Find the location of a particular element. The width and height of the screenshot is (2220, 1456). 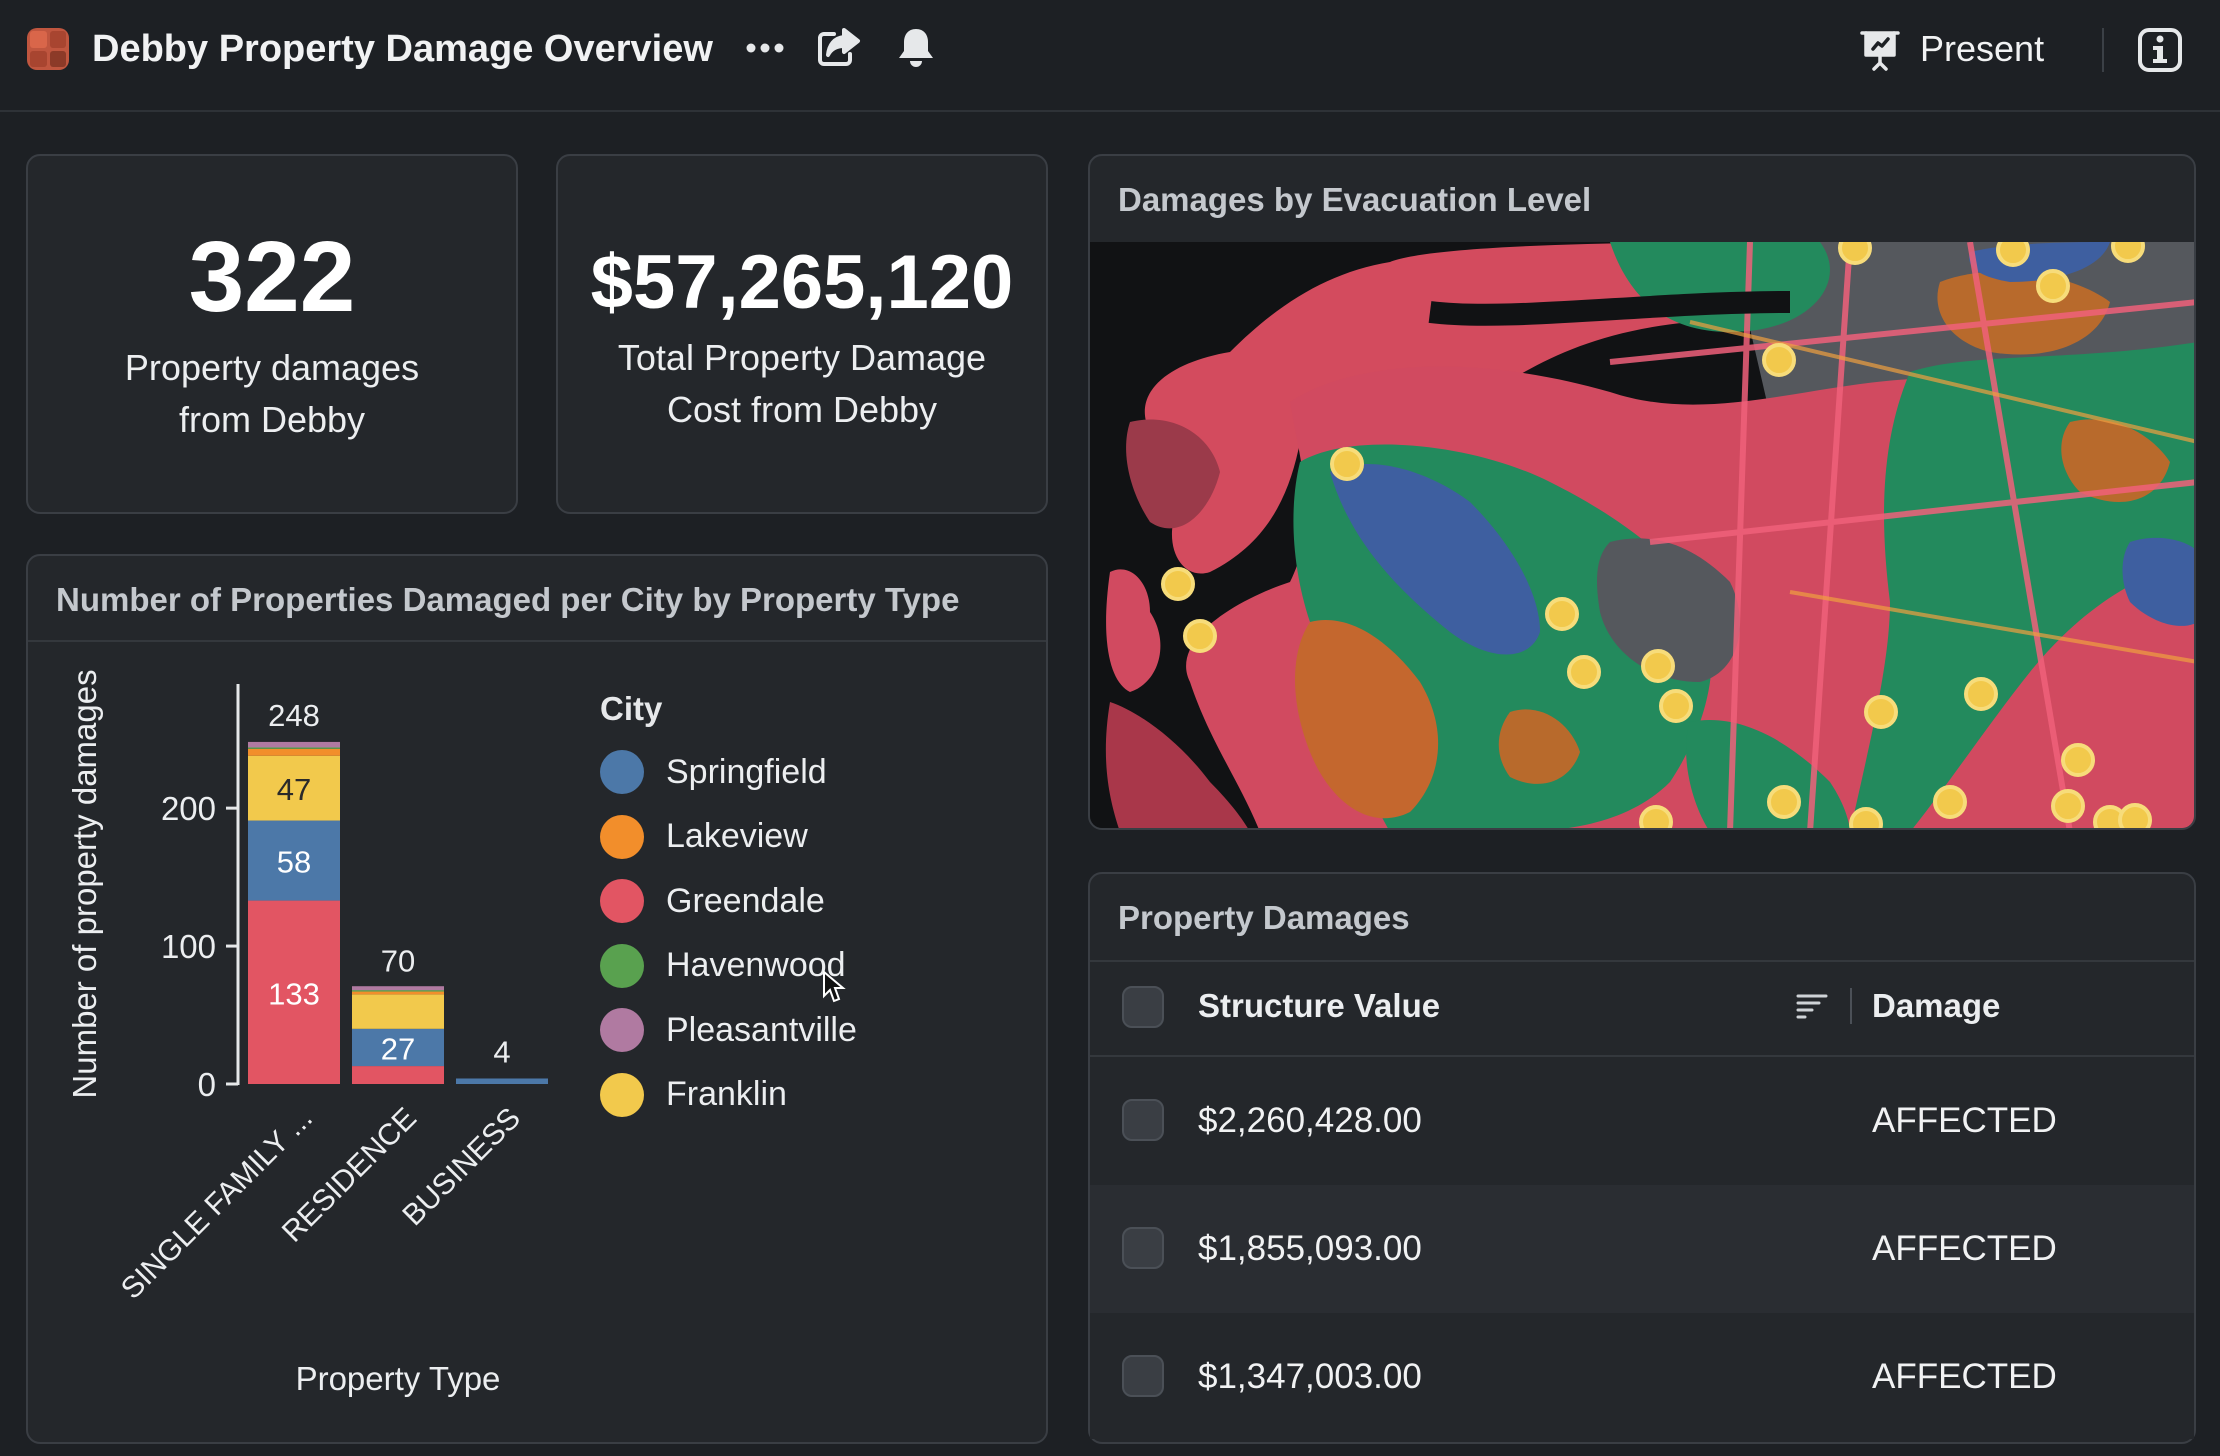

info-icon is located at coordinates (2160, 50).